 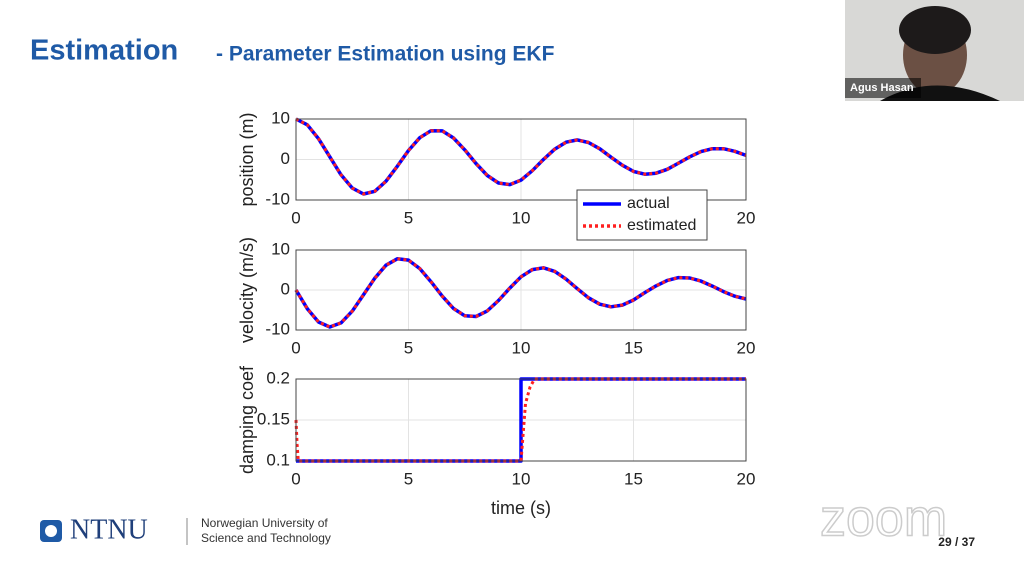 What do you see at coordinates (247, 419) in the screenshot?
I see `y-axis-label: damping coef` at bounding box center [247, 419].